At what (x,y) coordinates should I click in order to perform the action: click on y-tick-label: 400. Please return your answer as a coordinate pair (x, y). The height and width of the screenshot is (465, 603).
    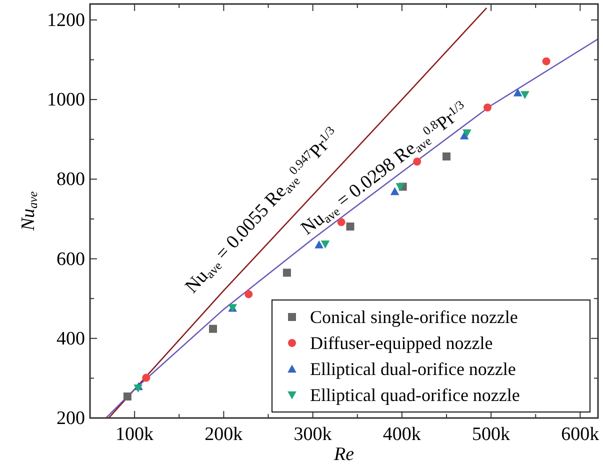
    Looking at the image, I should click on (70, 339).